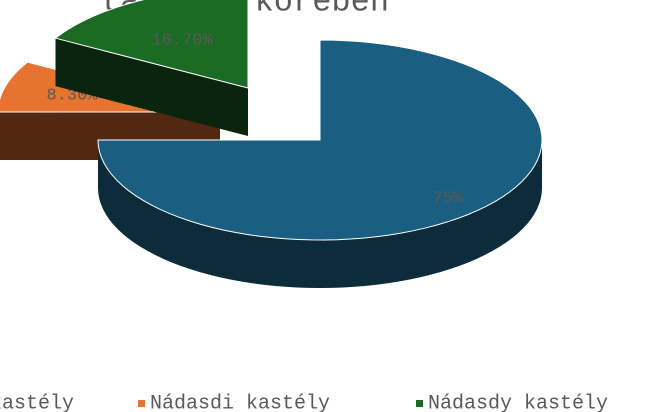 This screenshot has height=412, width=646. What do you see at coordinates (37, 402) in the screenshot?
I see `legend-label: kastély` at bounding box center [37, 402].